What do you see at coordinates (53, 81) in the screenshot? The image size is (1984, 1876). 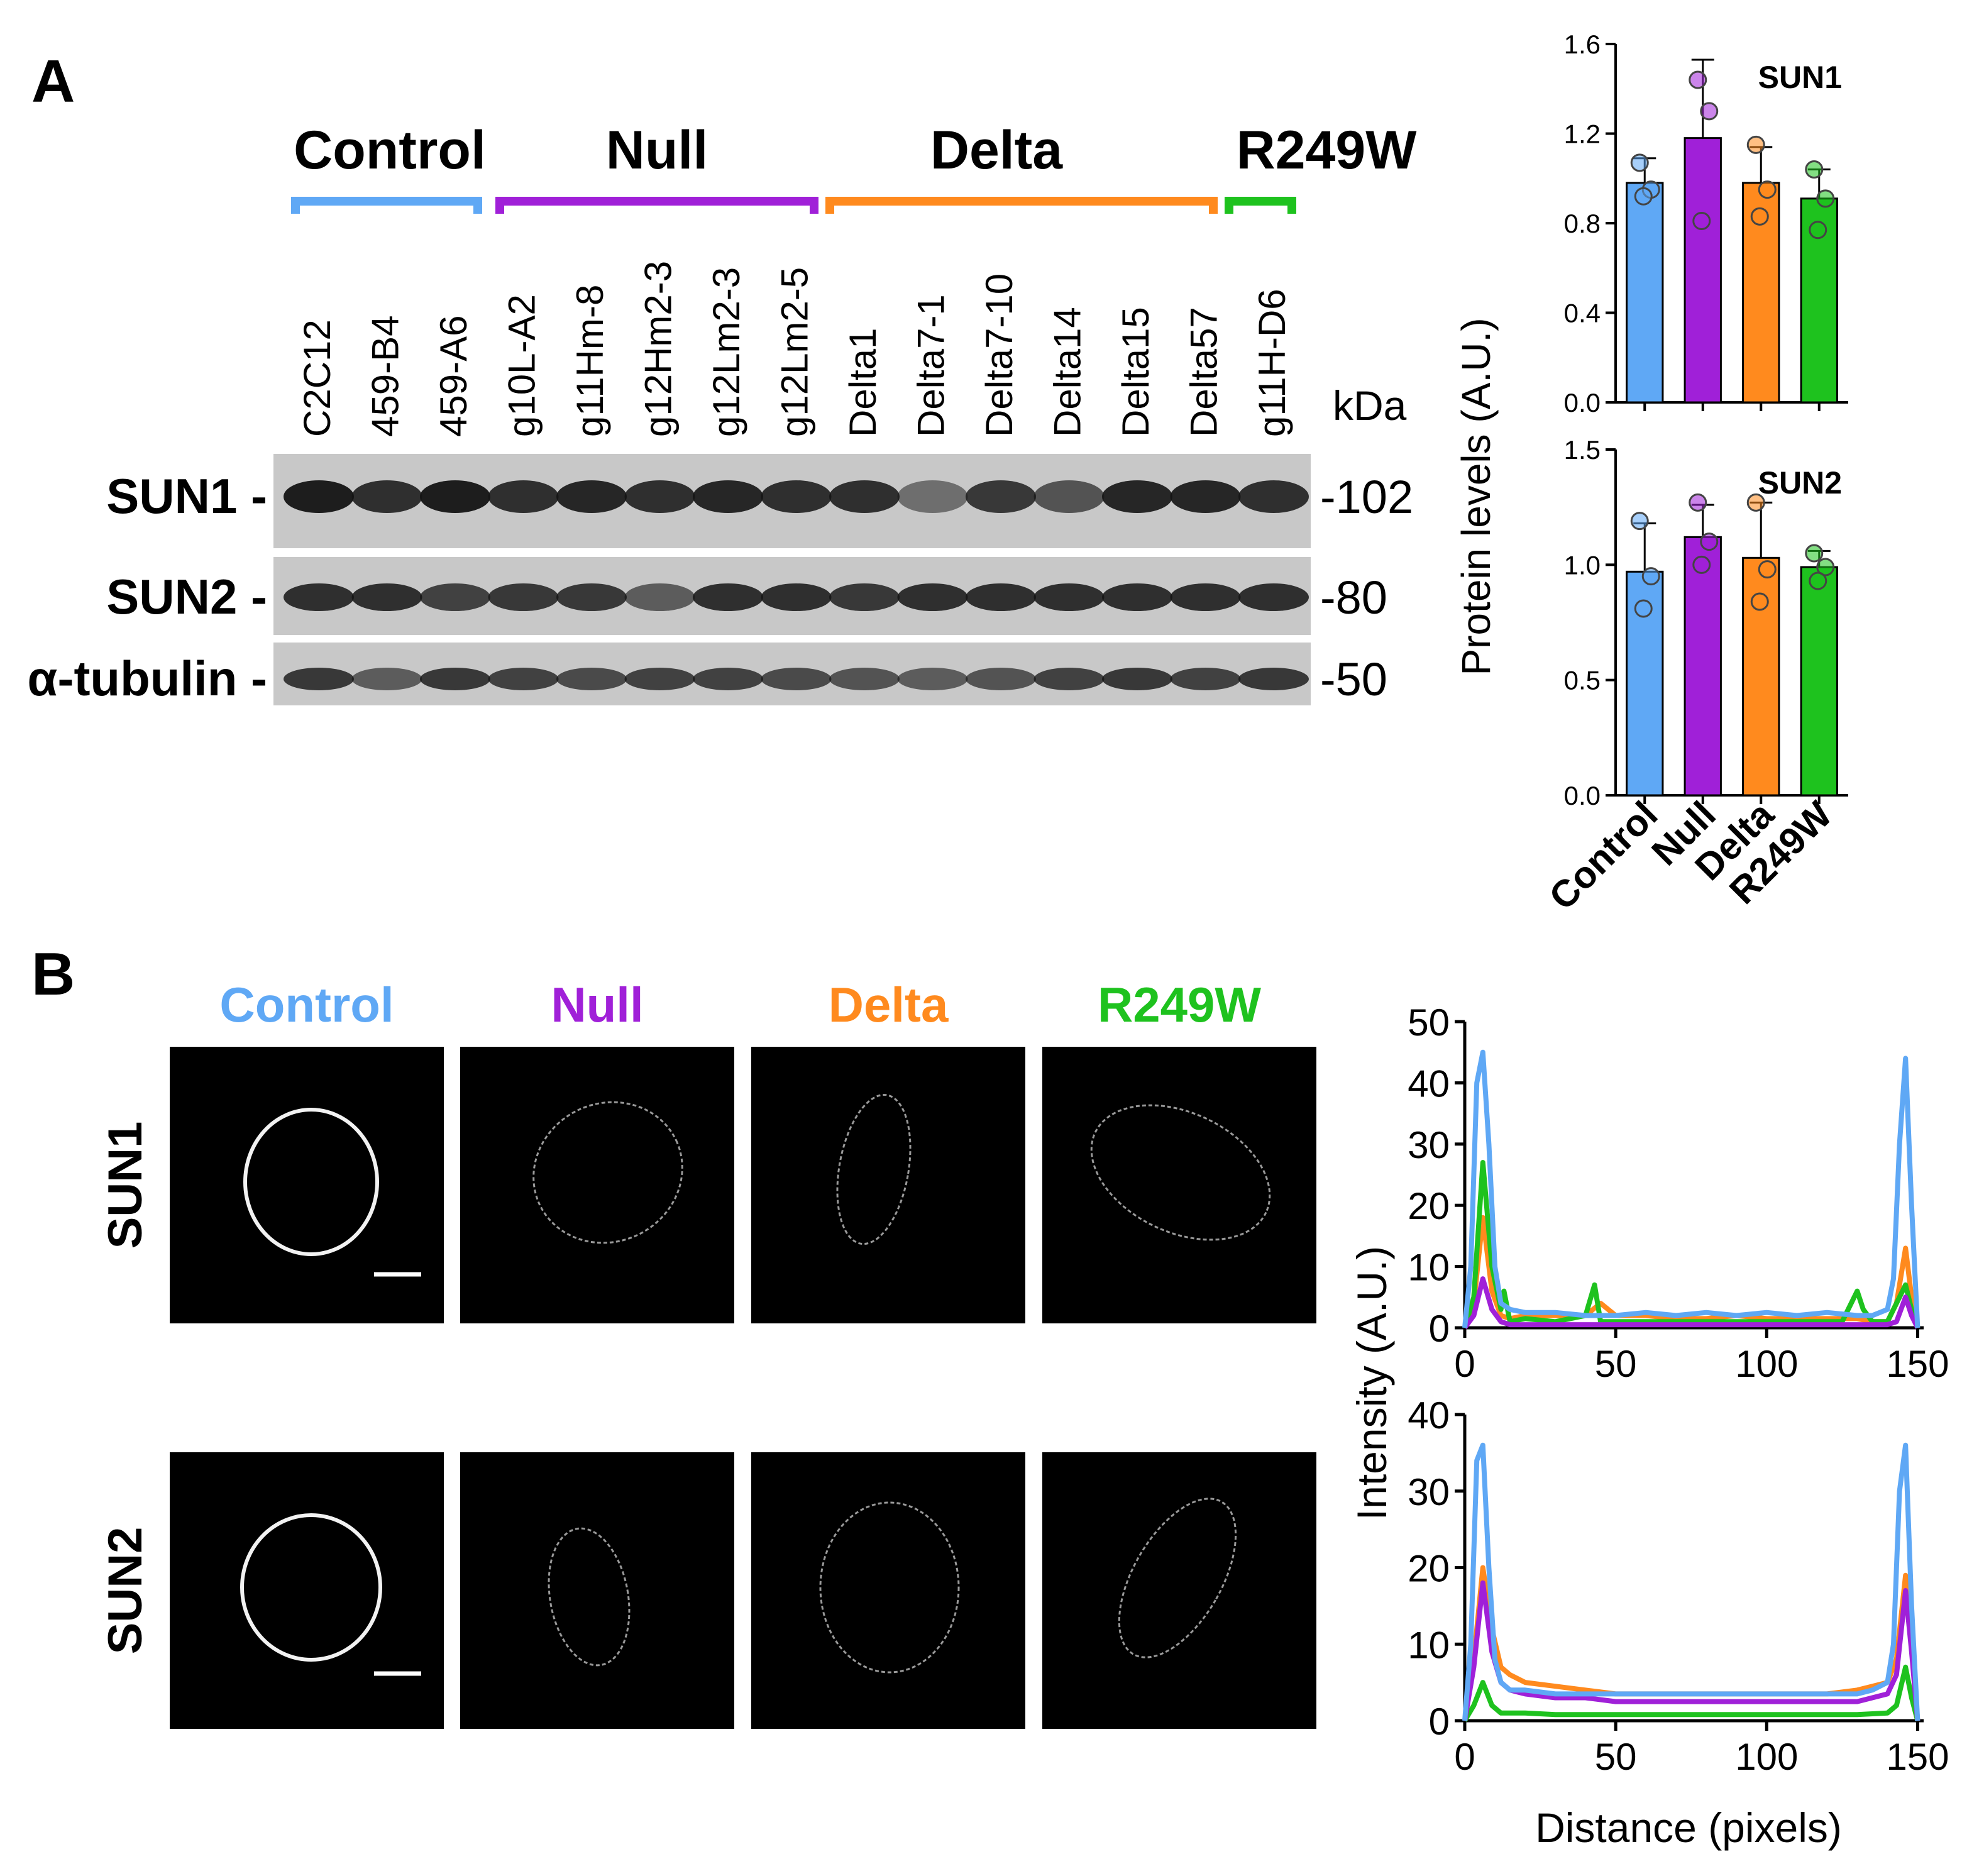 I see `panel-a-letter: A` at bounding box center [53, 81].